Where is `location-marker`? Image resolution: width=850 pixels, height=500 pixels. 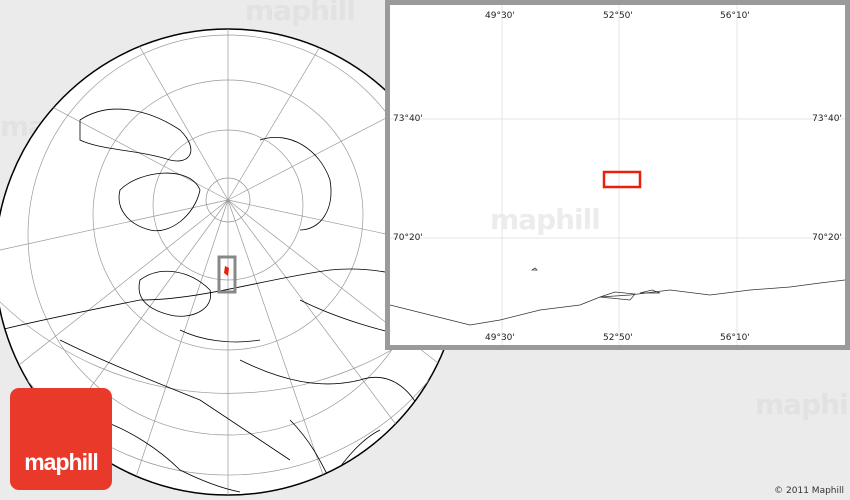 location-marker is located at coordinates (622, 179).